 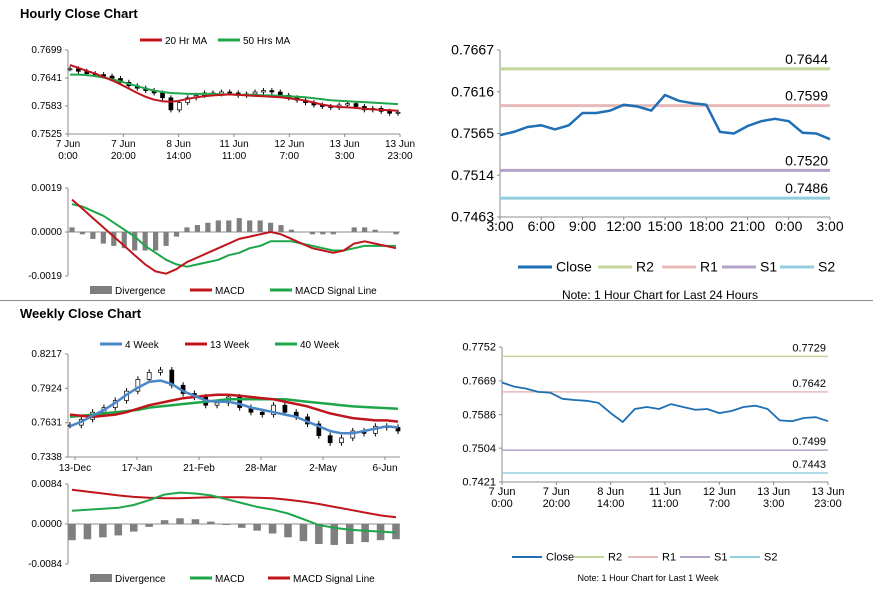 I want to click on level-label-s2: 0.7443, so click(x=809, y=465).